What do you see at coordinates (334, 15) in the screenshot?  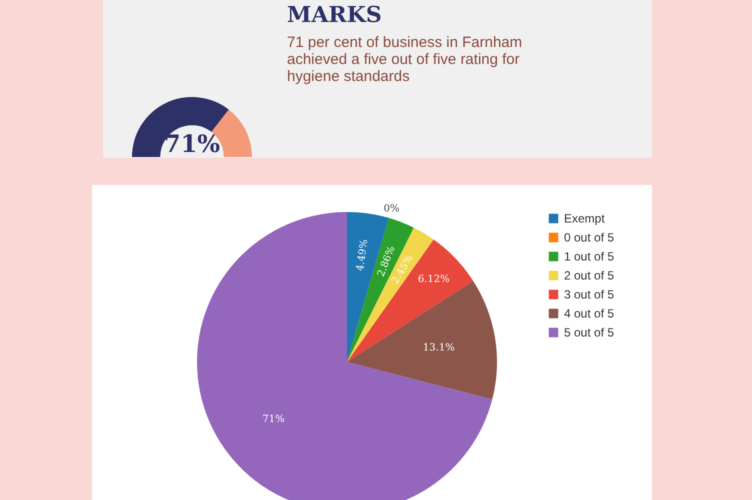 I see `text: MARKS` at bounding box center [334, 15].